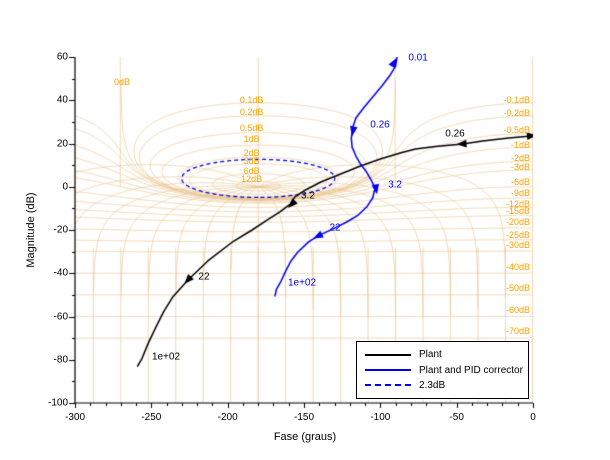 This screenshot has height=460, width=610. What do you see at coordinates (388, 370) in the screenshot?
I see `legend-line-sample-plant-pid` at bounding box center [388, 370].